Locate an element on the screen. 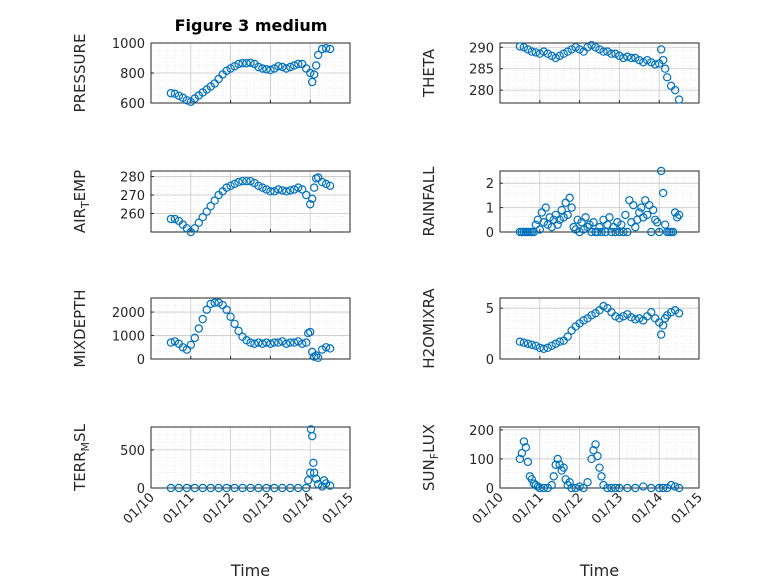 The image size is (778, 583). air_temp-axes-box is located at coordinates (250, 201).